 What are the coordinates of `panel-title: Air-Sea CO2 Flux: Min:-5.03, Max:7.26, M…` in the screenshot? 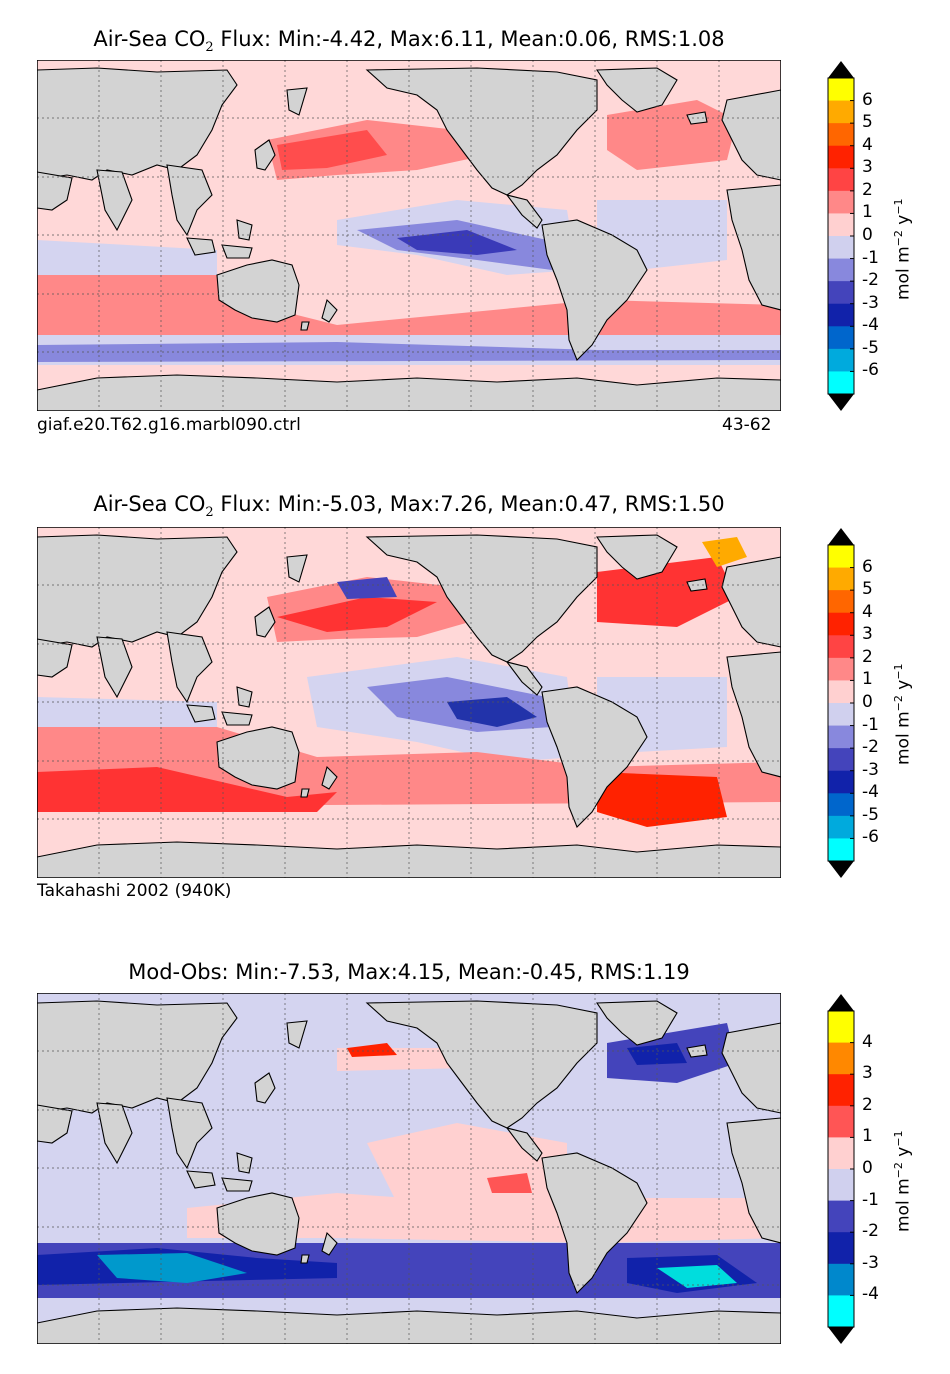 It's located at (409, 506).